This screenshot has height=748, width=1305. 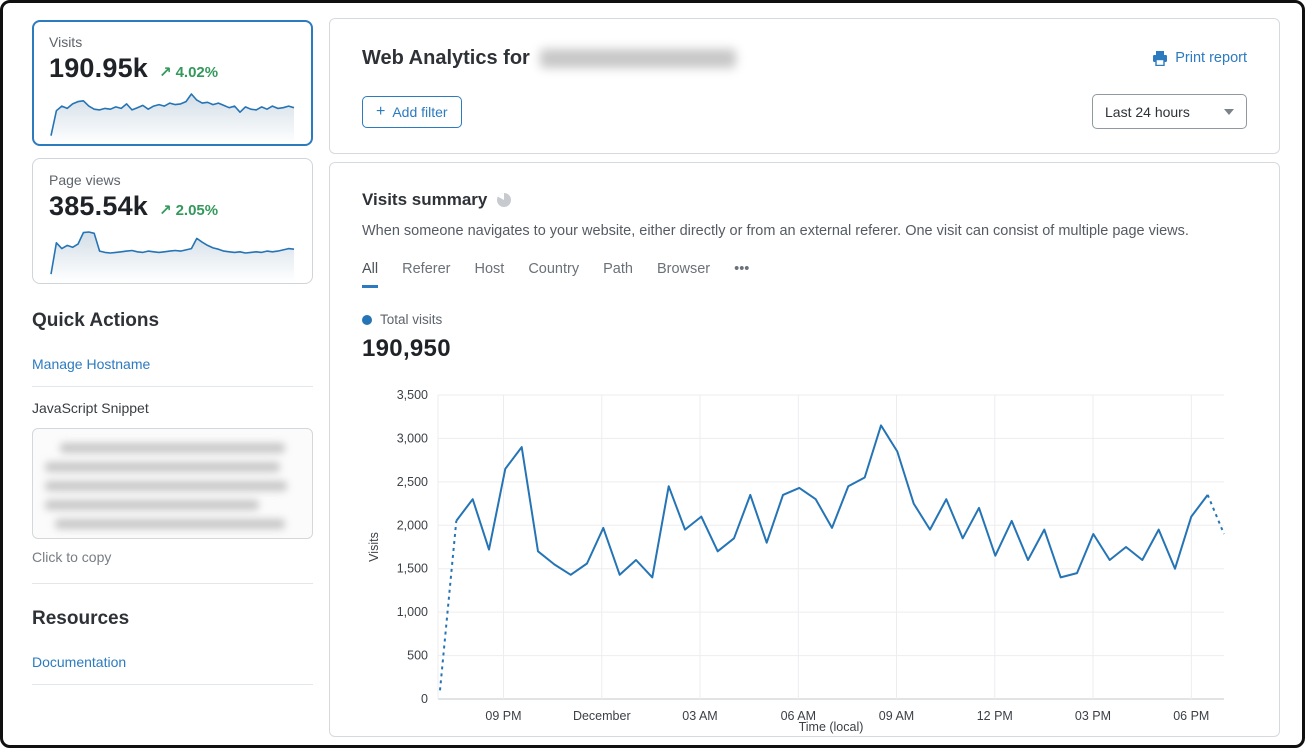 I want to click on stat-card-pageviews-label: Page views, so click(x=85, y=180).